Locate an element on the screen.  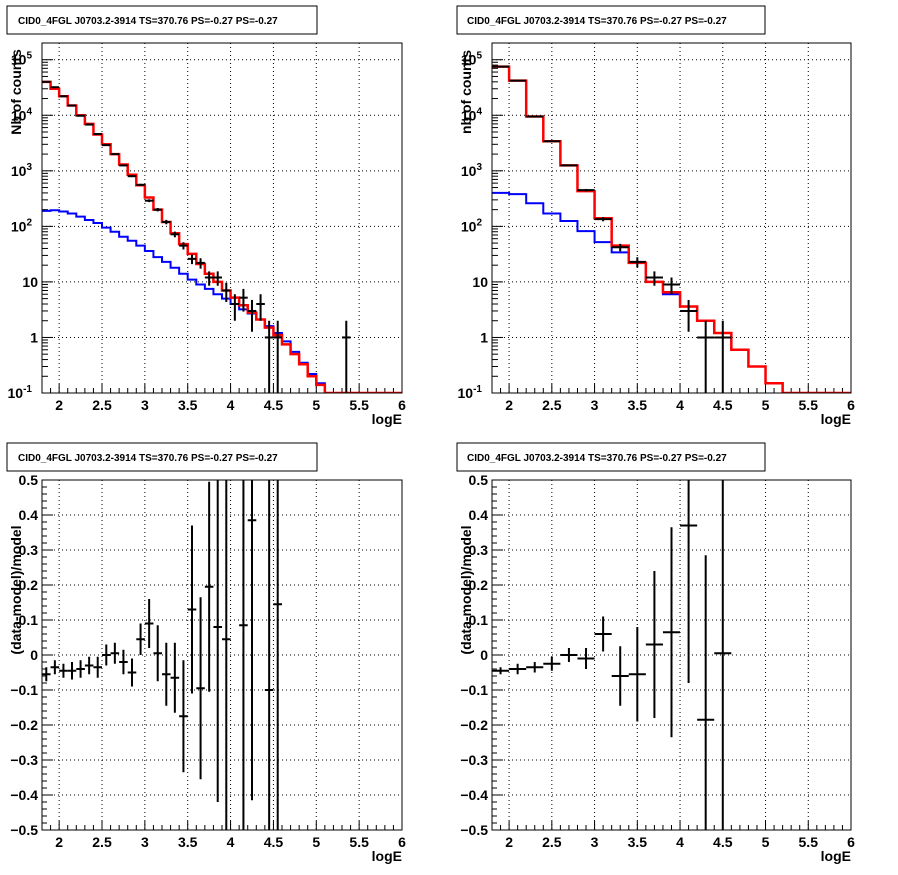
y-tick-label: 10² is located at coordinates (22, 225).